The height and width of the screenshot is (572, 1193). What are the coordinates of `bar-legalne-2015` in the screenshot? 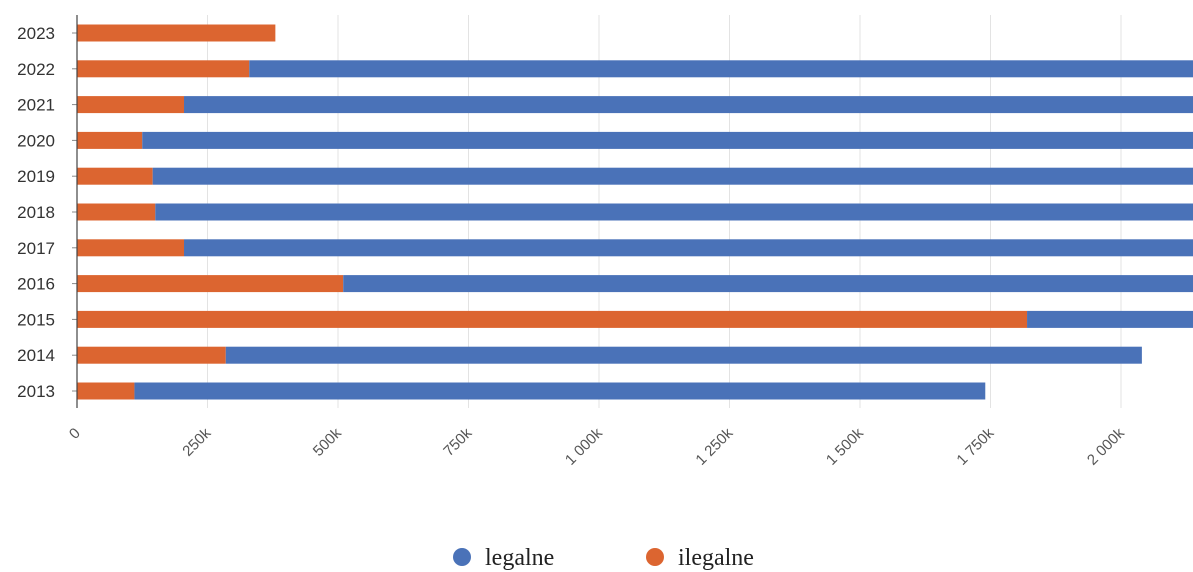 It's located at (1110, 319).